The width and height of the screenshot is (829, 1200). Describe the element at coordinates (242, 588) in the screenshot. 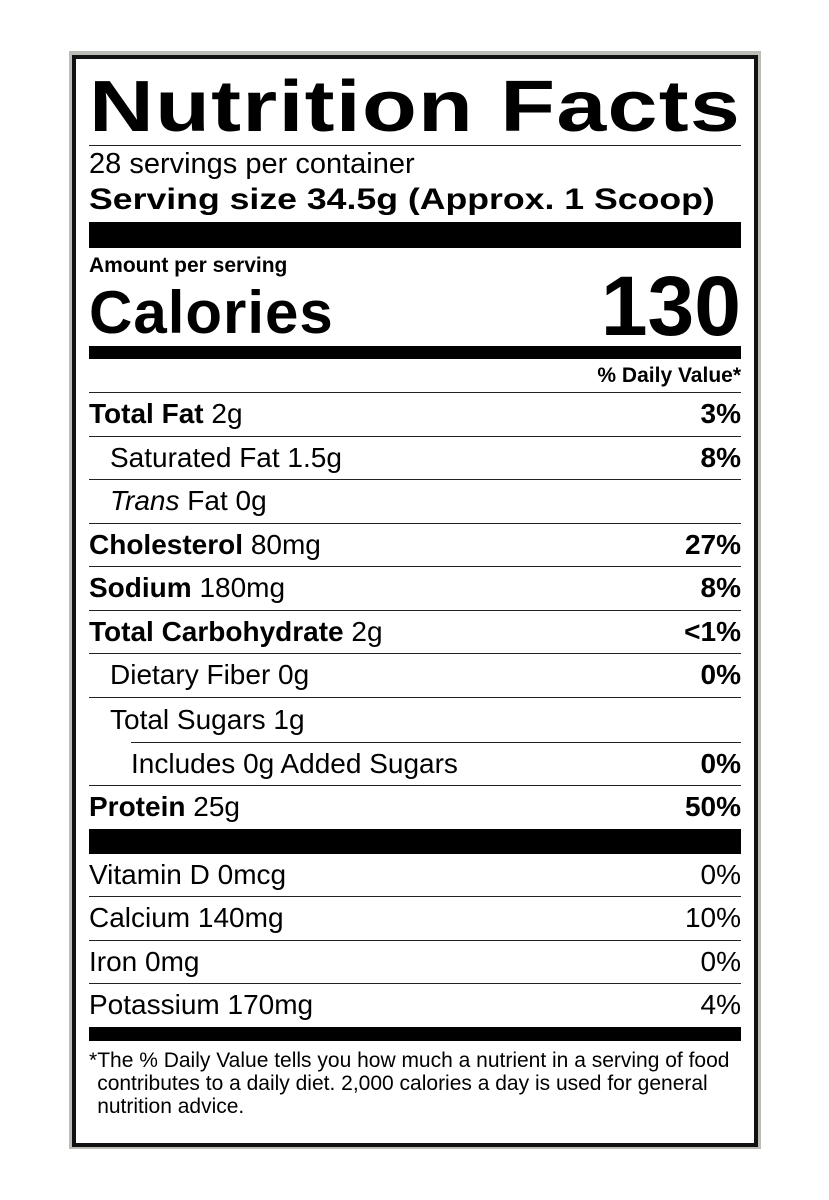

I see `nutrient-amount: 180mg` at that location.